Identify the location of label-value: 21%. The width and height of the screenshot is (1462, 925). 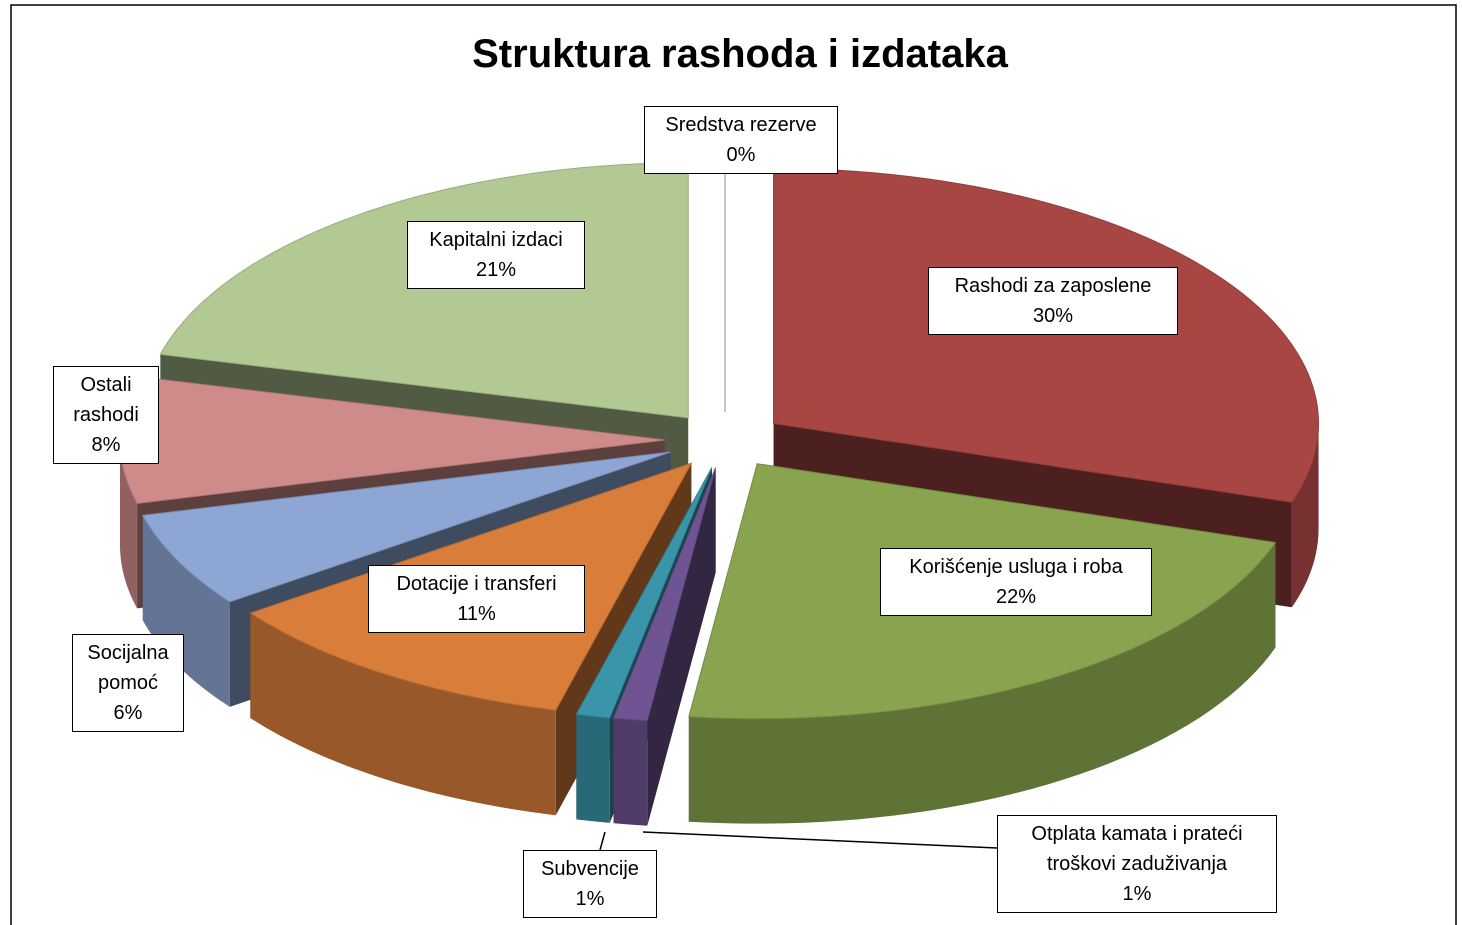
(496, 270).